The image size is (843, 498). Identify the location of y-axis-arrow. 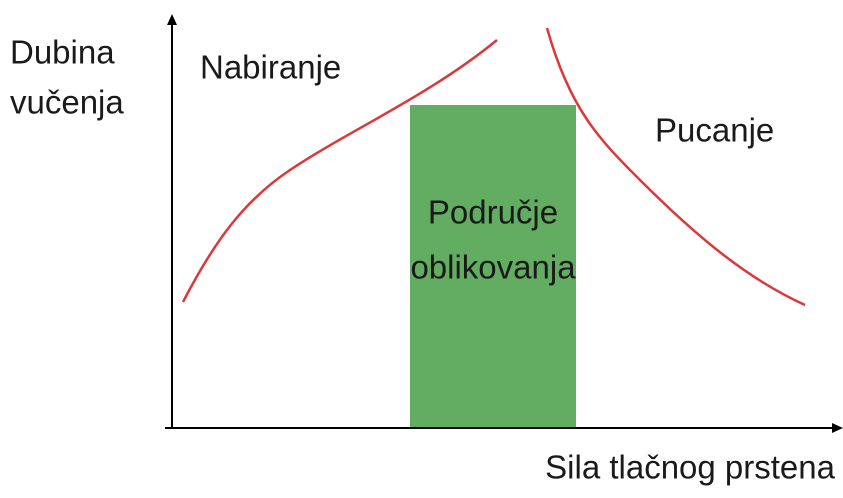
(172, 19).